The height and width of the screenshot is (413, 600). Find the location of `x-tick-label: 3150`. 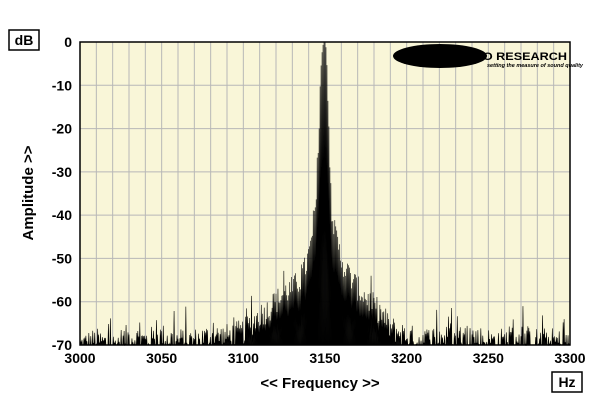

x-tick-label: 3150 is located at coordinates (324, 358).